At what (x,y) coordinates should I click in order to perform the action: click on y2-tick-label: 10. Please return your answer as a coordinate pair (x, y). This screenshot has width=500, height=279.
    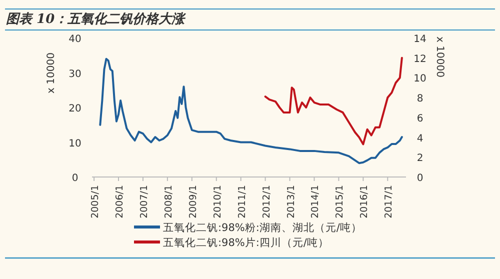
    Looking at the image, I should click on (420, 79).